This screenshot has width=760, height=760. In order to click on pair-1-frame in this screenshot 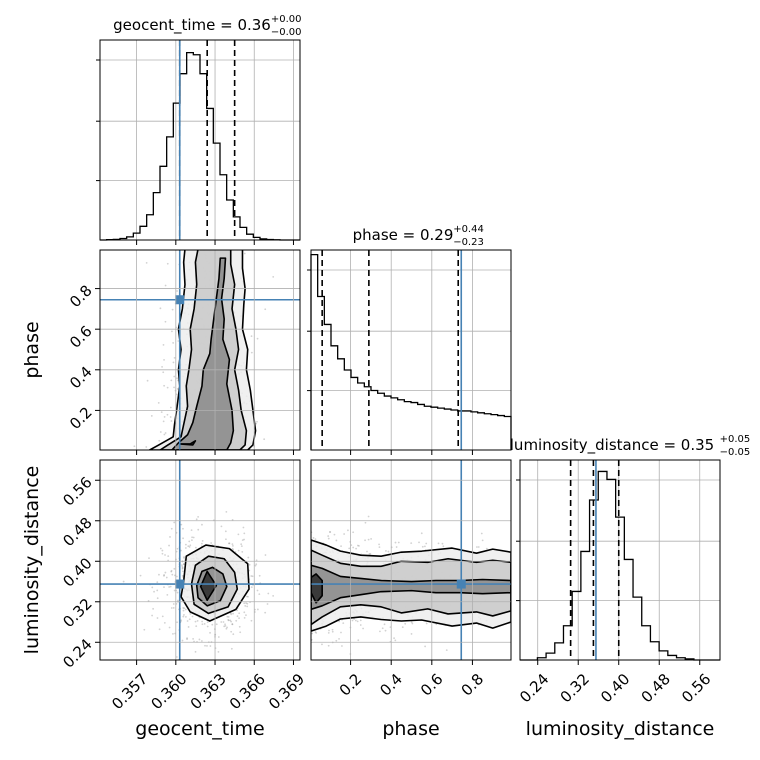, I will do `click(200, 560)`.